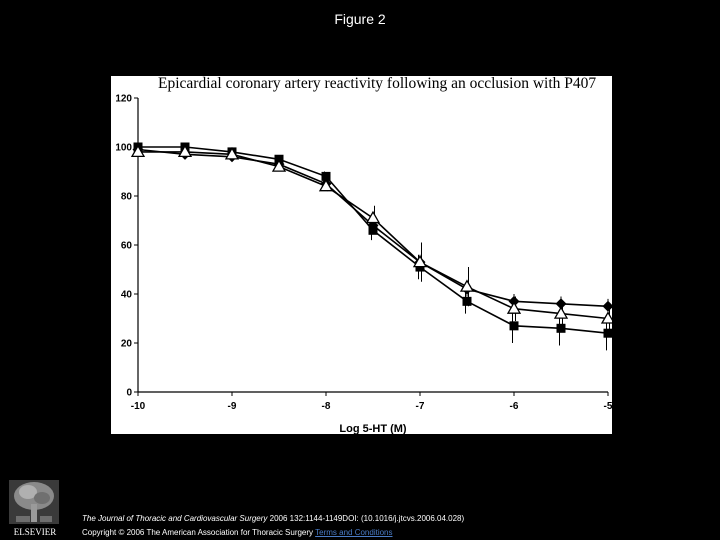 The image size is (720, 540). Describe the element at coordinates (373, 428) in the screenshot. I see `x-axis-label: Log 5-HT (M)` at that location.